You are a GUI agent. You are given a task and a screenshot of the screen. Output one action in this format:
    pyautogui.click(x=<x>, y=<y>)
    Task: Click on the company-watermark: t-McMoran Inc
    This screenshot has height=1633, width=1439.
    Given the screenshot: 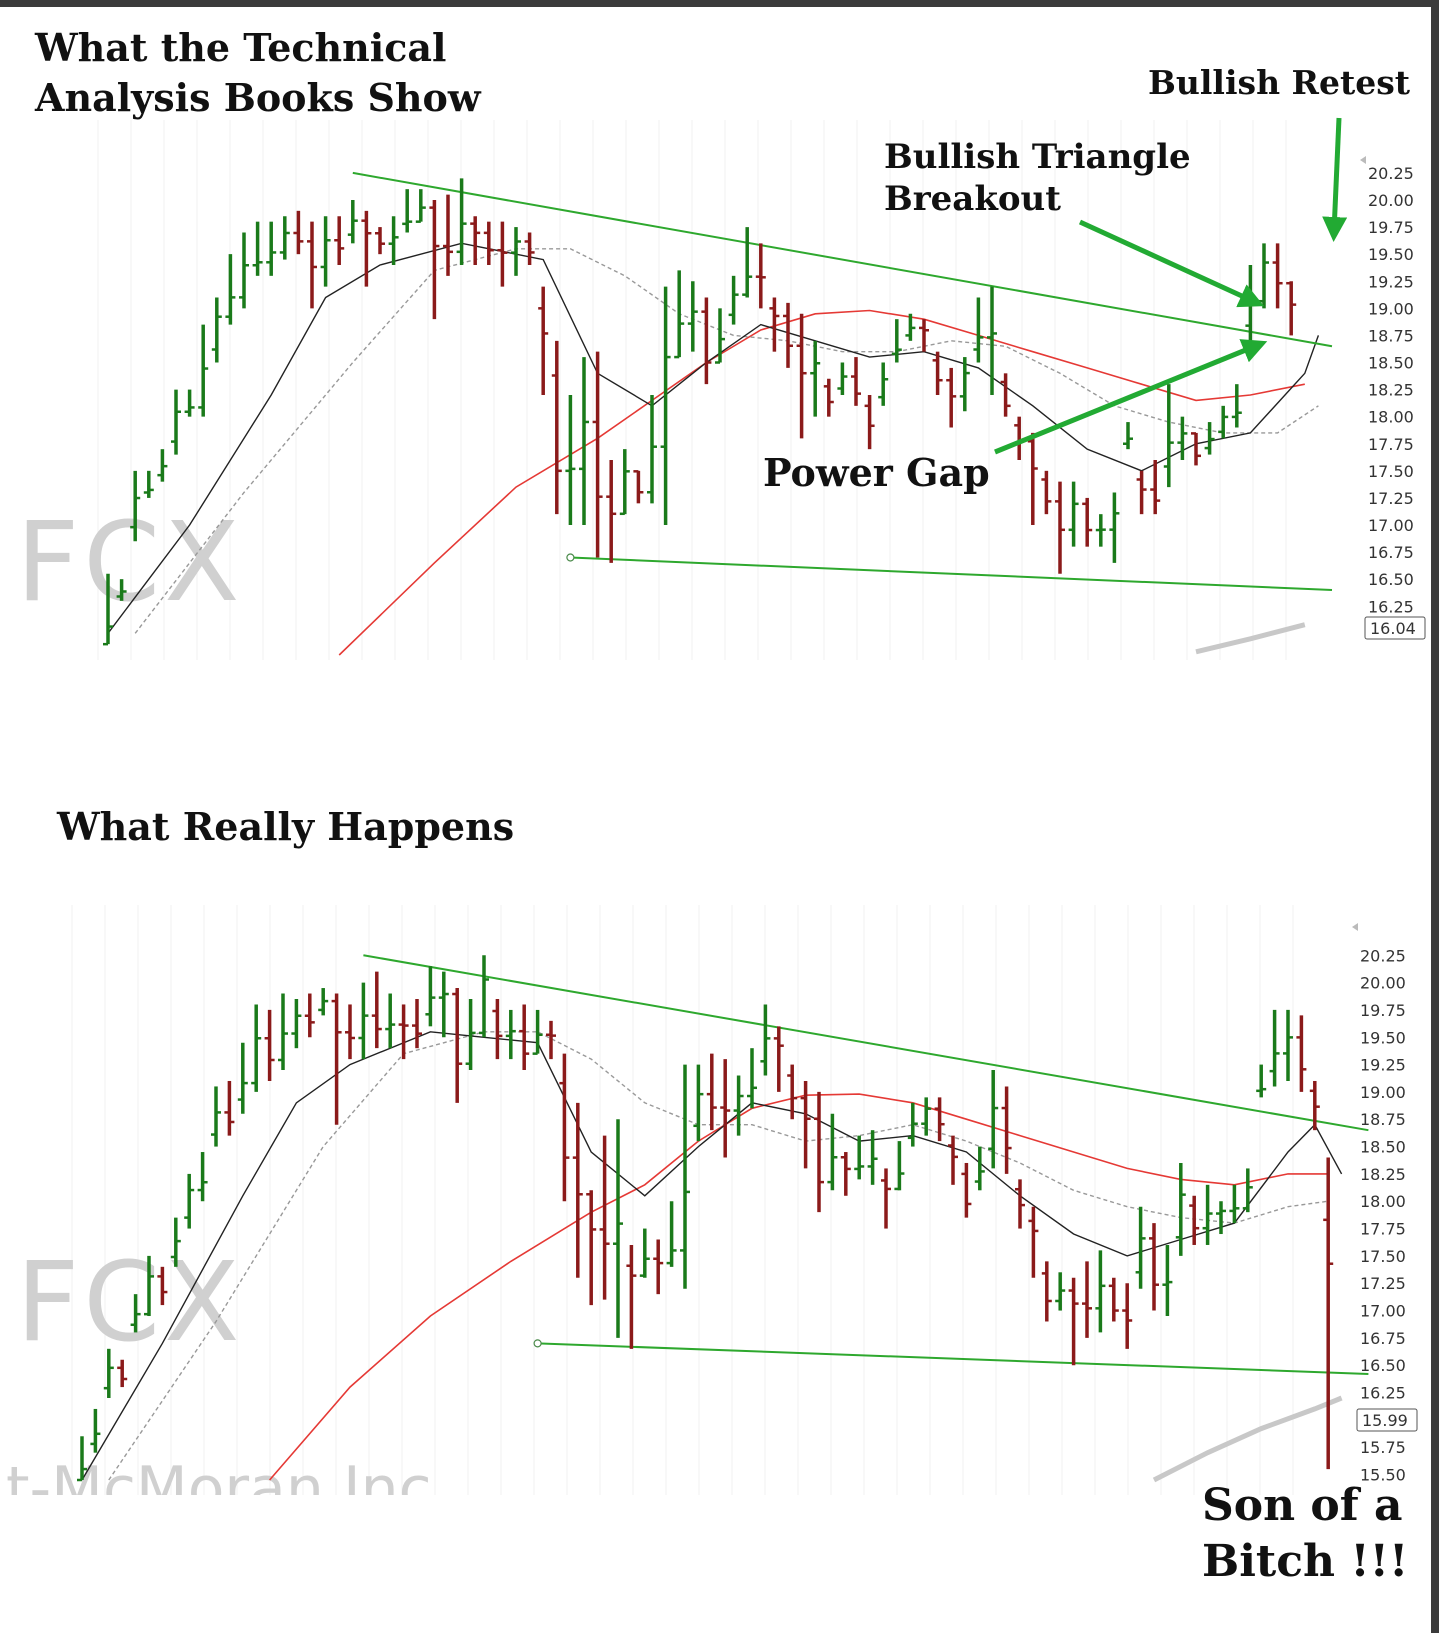 What is the action you would take?
    pyautogui.click(x=219, y=1474)
    